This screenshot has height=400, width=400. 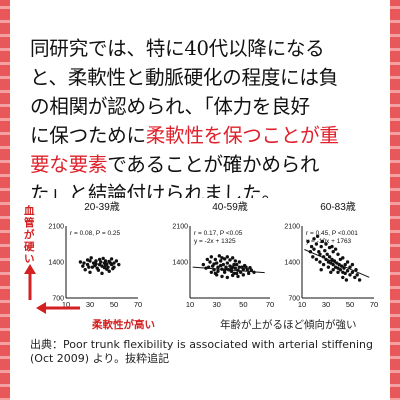 I want to click on right-decorative-border, so click(x=395, y=200).